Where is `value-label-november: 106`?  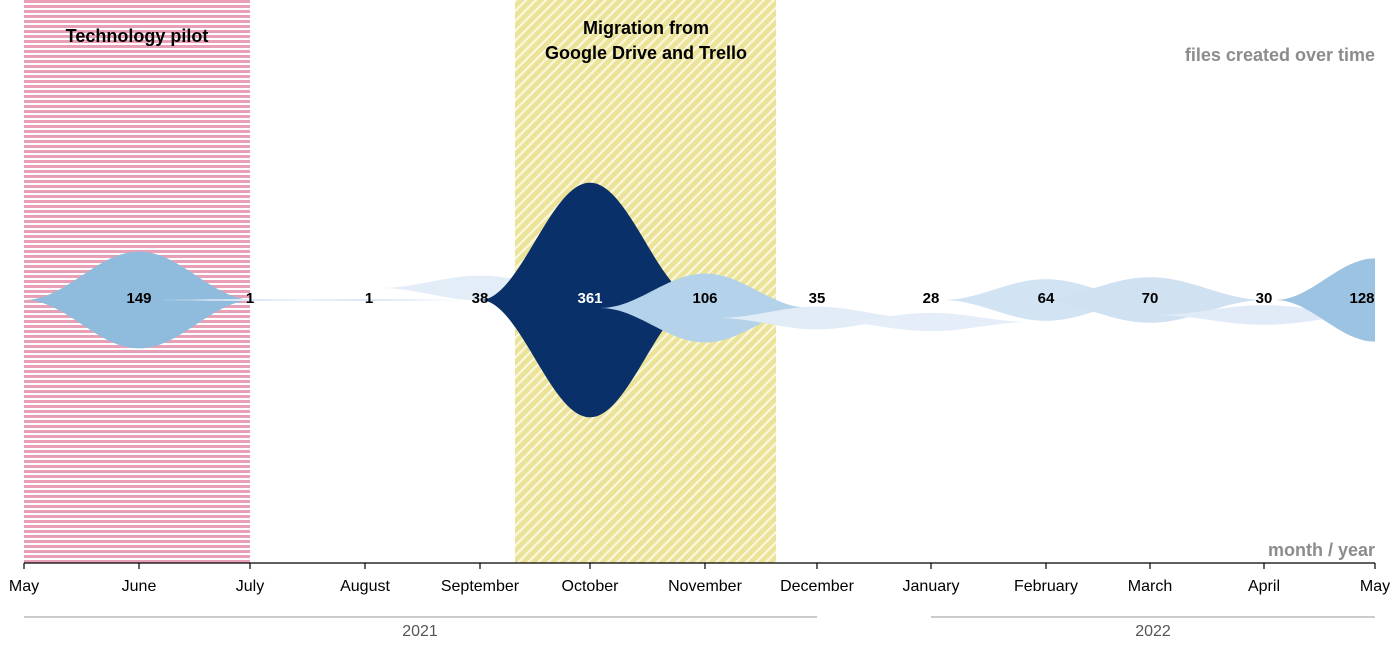 value-label-november: 106 is located at coordinates (704, 298).